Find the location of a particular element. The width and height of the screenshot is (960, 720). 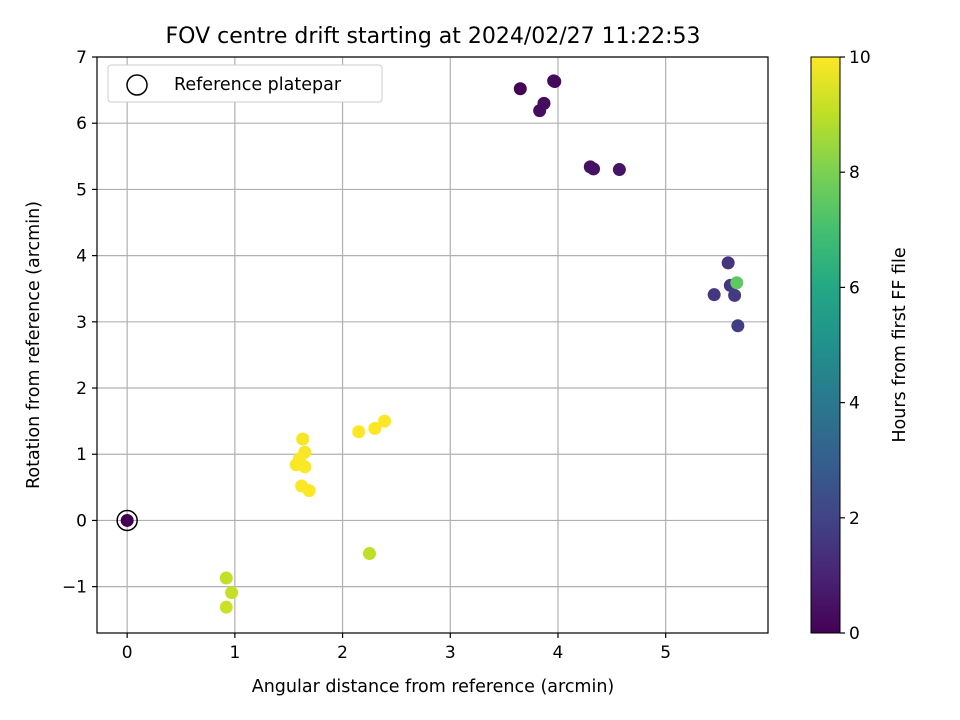

y-axis-ticks: −1 0 1 2 3 4 5 6 7 is located at coordinates (79, 323).